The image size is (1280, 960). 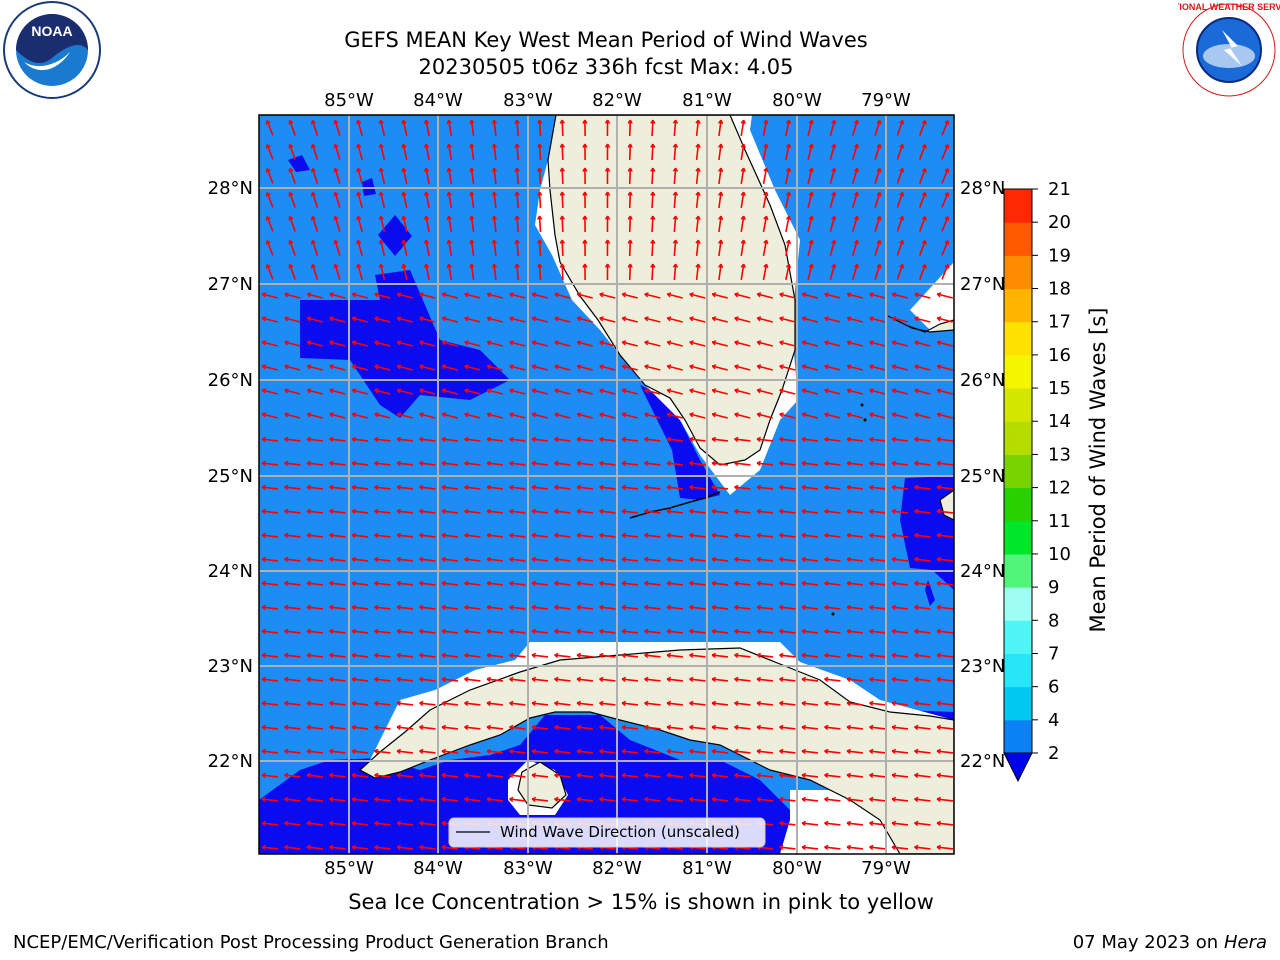 What do you see at coordinates (707, 868) in the screenshot?
I see `lon-label-bottom: 81°W` at bounding box center [707, 868].